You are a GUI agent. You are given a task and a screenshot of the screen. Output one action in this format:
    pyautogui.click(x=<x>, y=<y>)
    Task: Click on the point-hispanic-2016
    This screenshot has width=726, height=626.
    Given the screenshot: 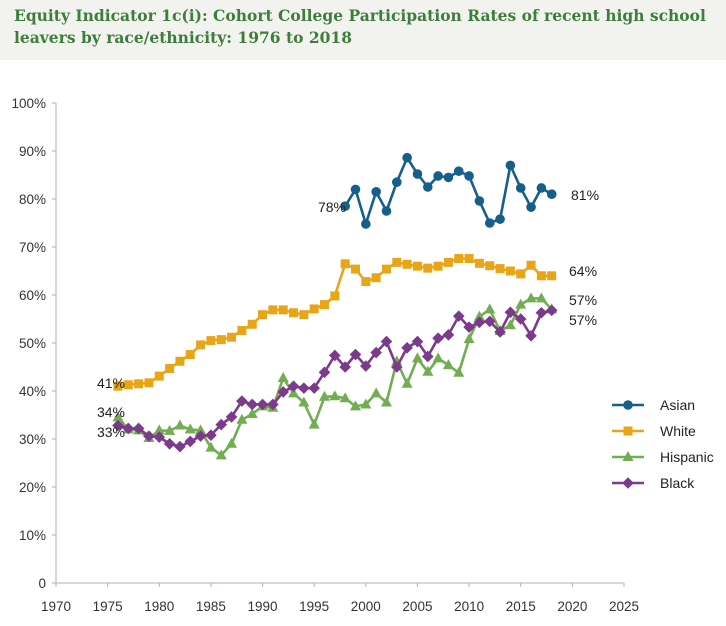 What is the action you would take?
    pyautogui.click(x=531, y=297)
    